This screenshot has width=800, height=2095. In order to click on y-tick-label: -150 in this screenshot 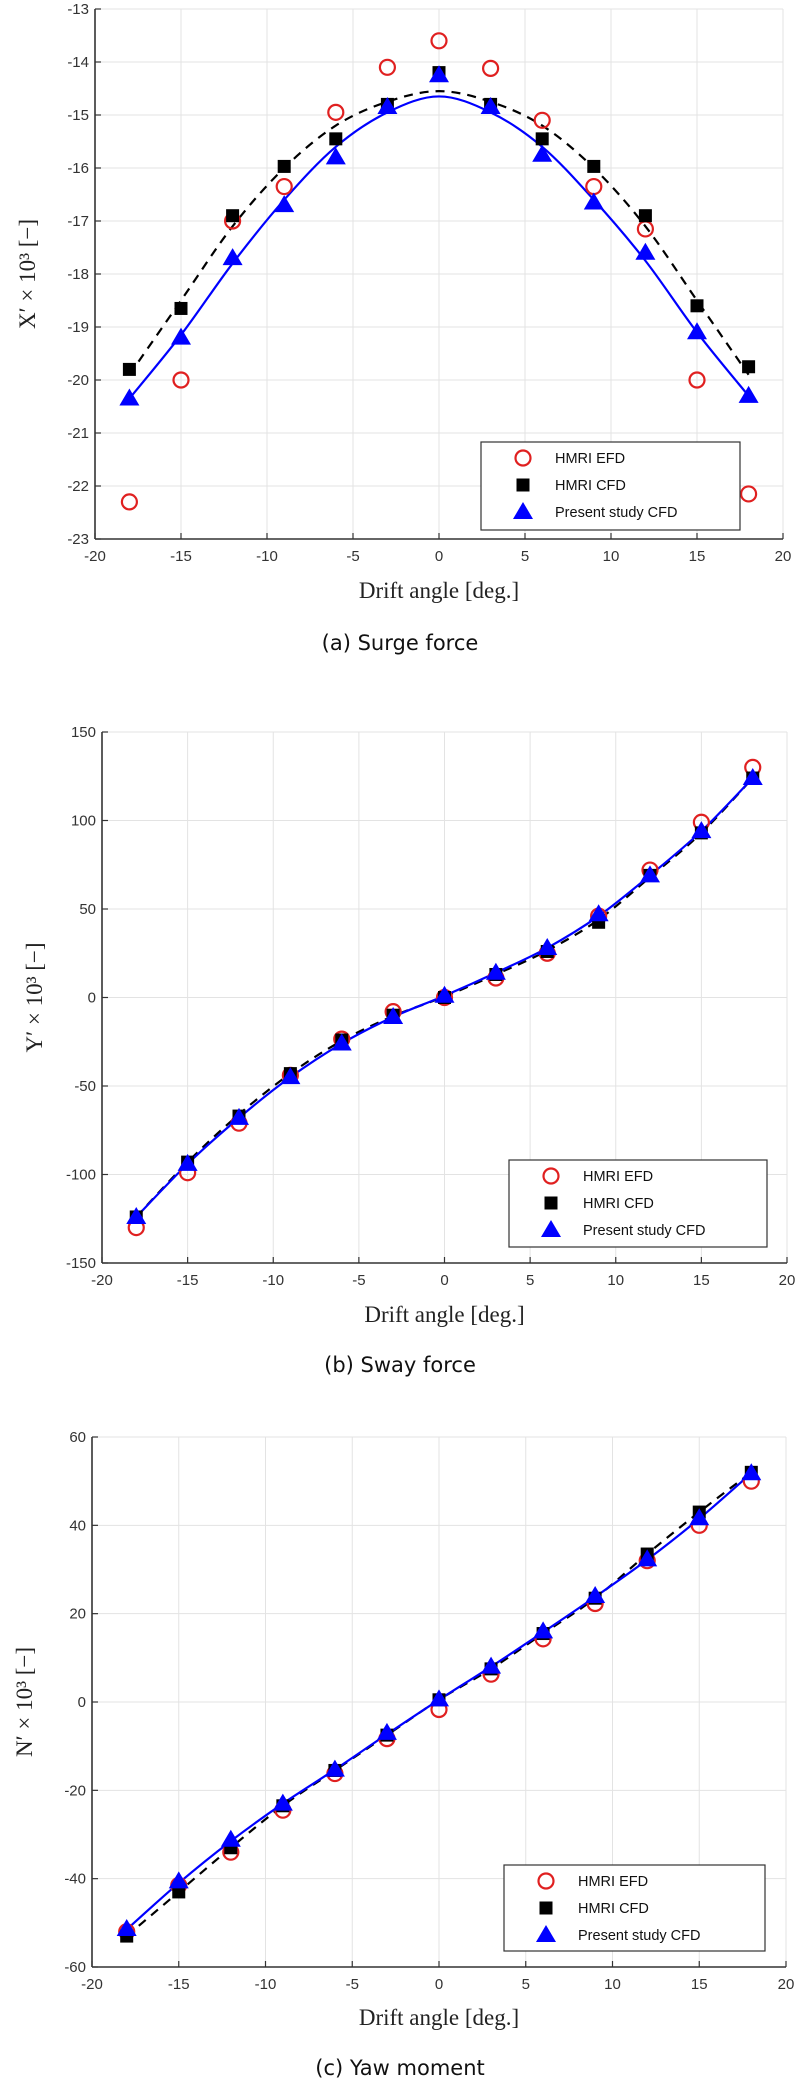, I will do `click(81, 1263)`.